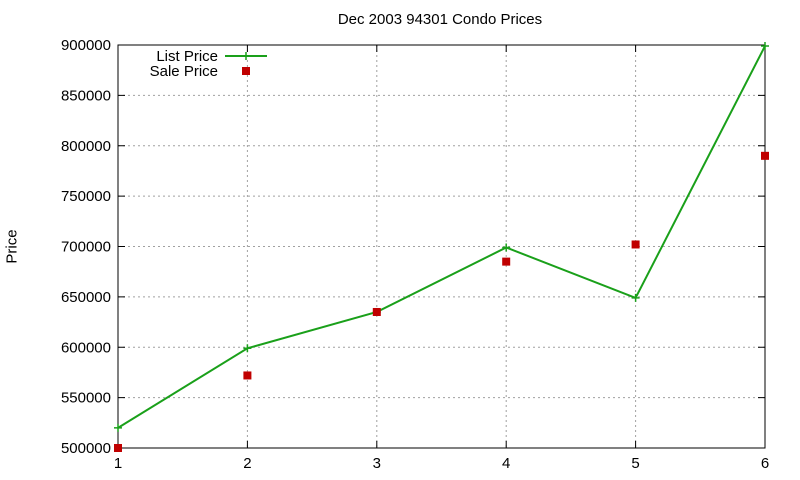 The height and width of the screenshot is (480, 800). I want to click on x-tick-label: 6, so click(765, 463).